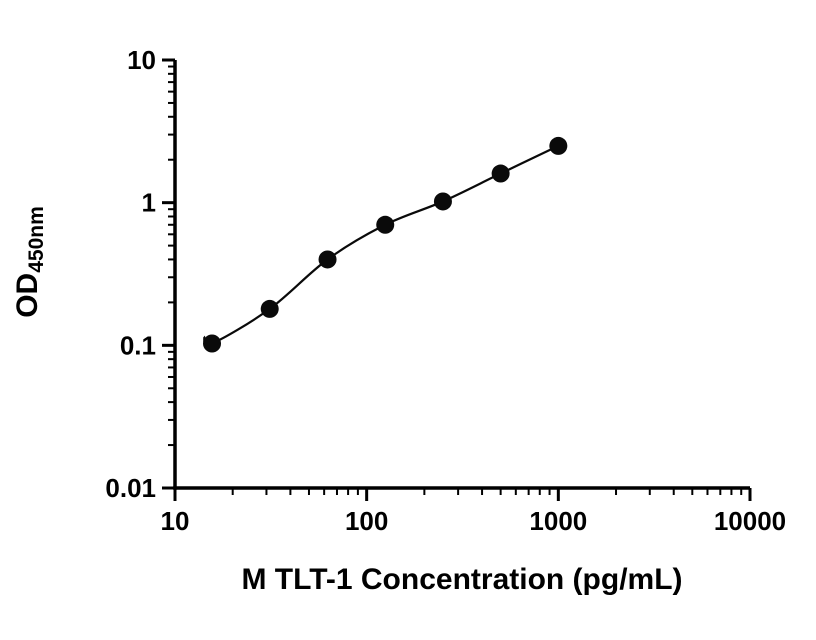 The width and height of the screenshot is (816, 640). I want to click on x-tick-label: 100, so click(366, 521).